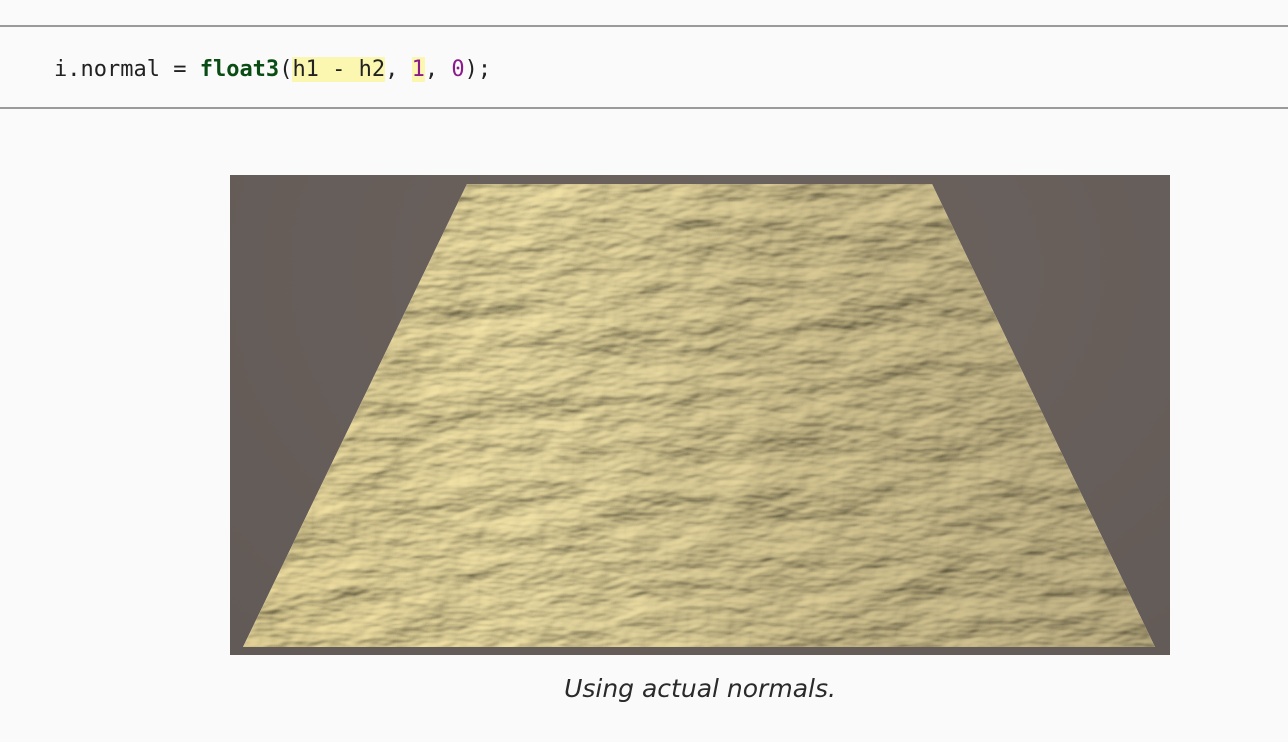  What do you see at coordinates (285, 69) in the screenshot?
I see `code-open-paren: (` at bounding box center [285, 69].